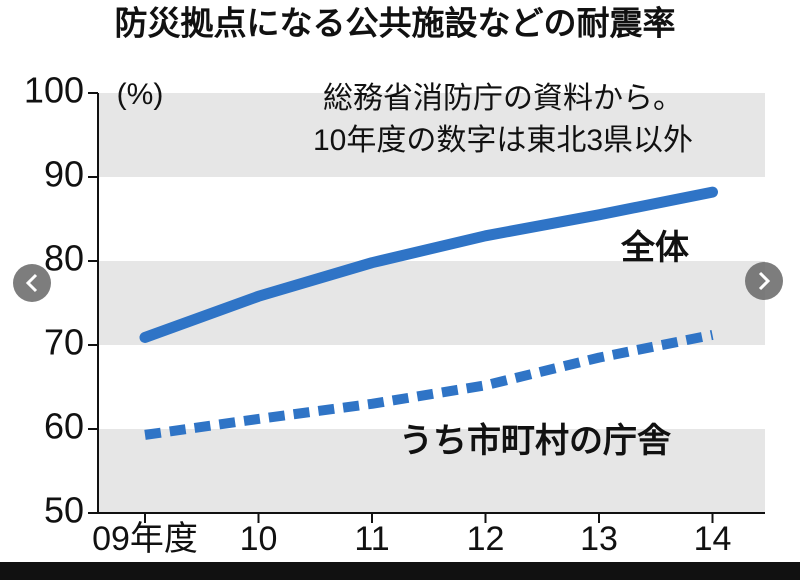 The height and width of the screenshot is (580, 800). Describe the element at coordinates (429, 385) in the screenshot. I see `data-line` at that location.